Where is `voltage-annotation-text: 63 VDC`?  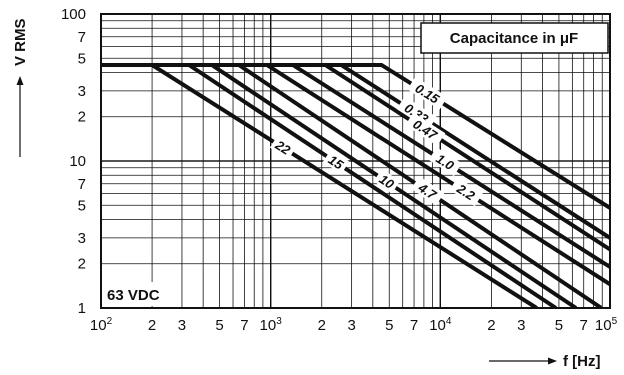 voltage-annotation-text: 63 VDC is located at coordinates (133, 295).